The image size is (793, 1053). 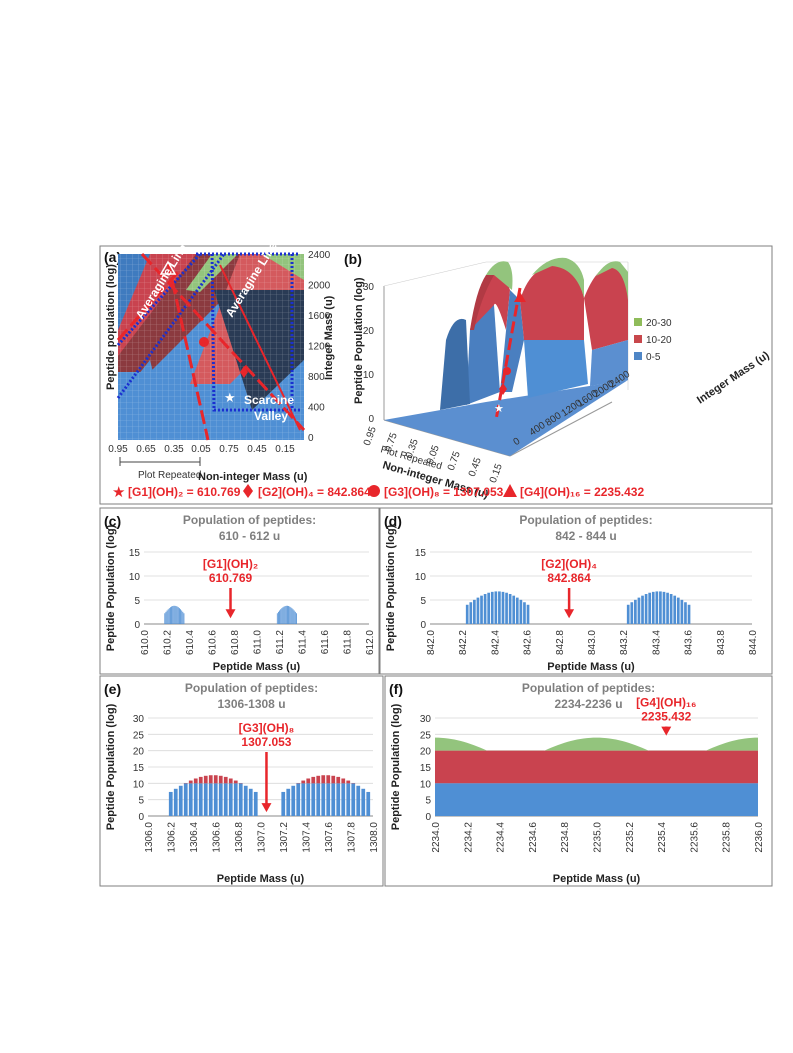 What do you see at coordinates (174, 449) in the screenshot?
I see `a-x-tick: 0.35` at bounding box center [174, 449].